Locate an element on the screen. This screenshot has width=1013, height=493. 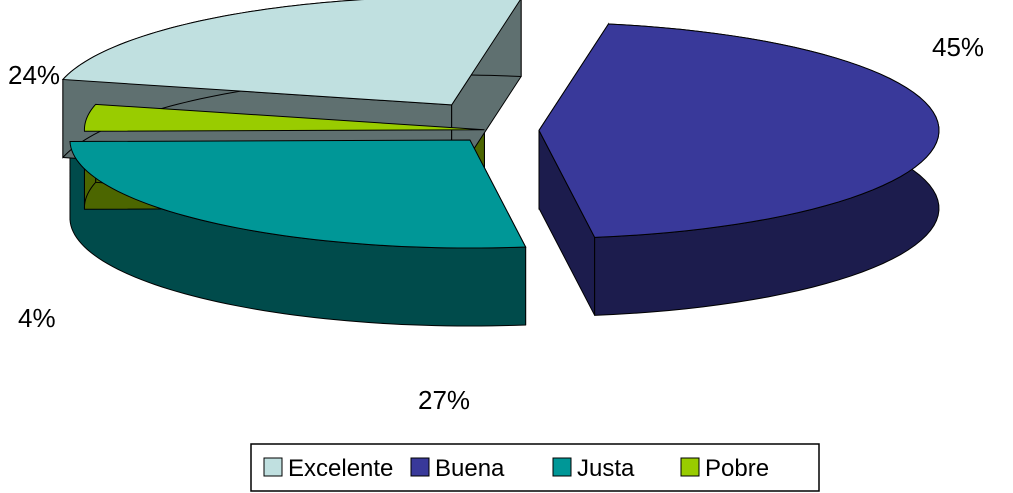
slice-justa is located at coordinates (298, 194).